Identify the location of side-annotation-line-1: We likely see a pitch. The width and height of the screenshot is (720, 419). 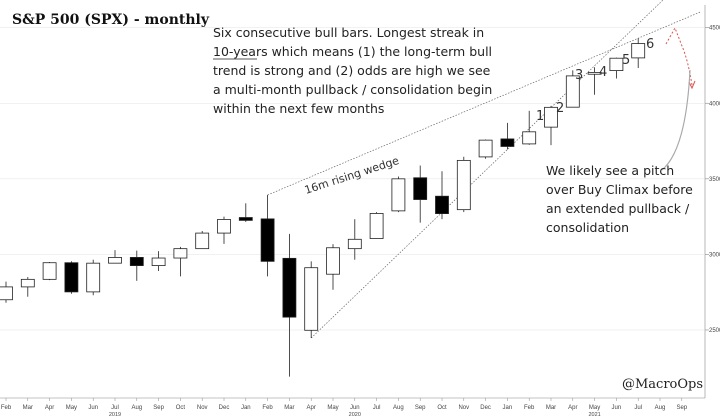
(610, 170).